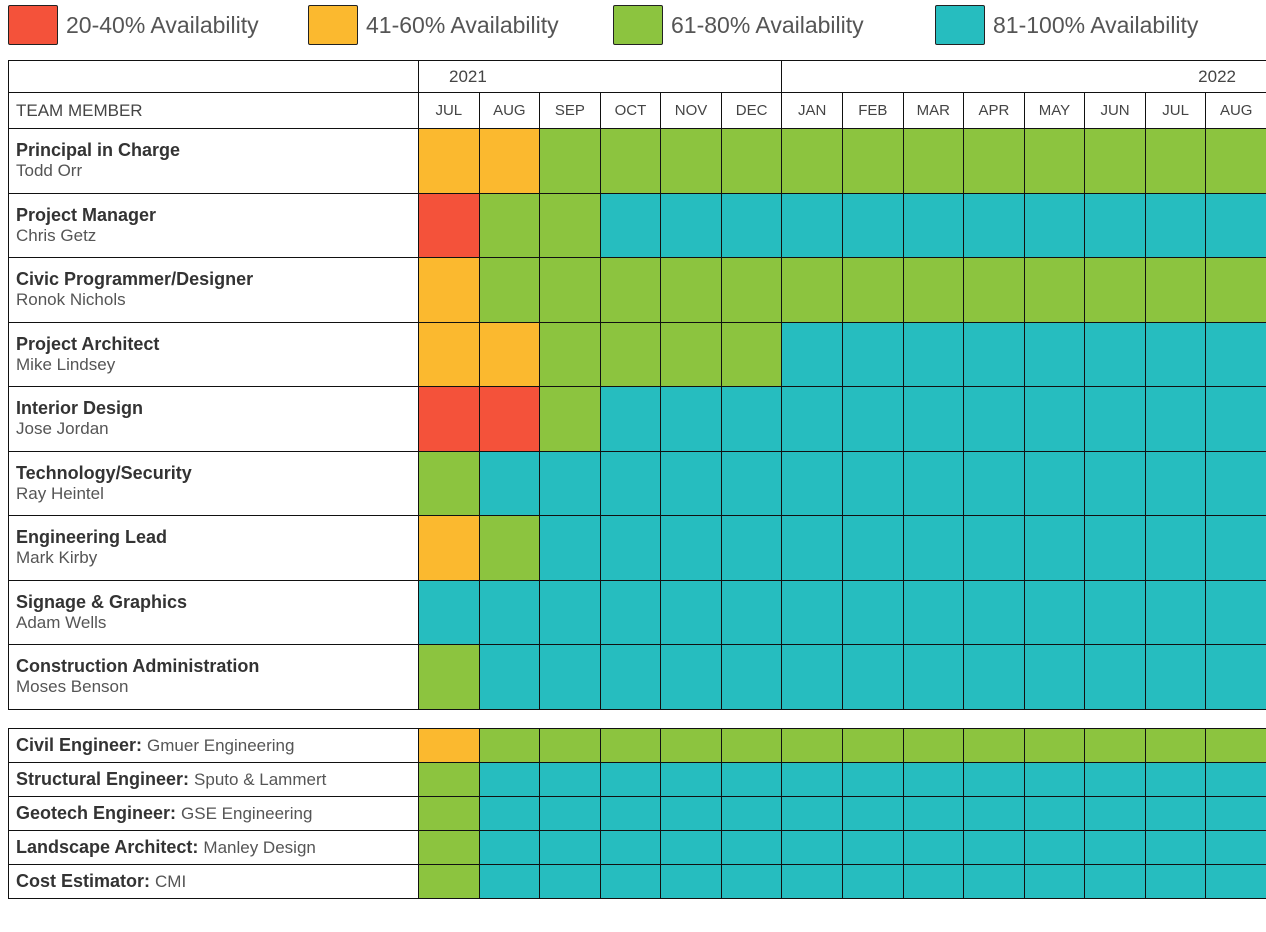 This screenshot has height=932, width=1266. What do you see at coordinates (468, 76) in the screenshot?
I see `year-label: 2021` at bounding box center [468, 76].